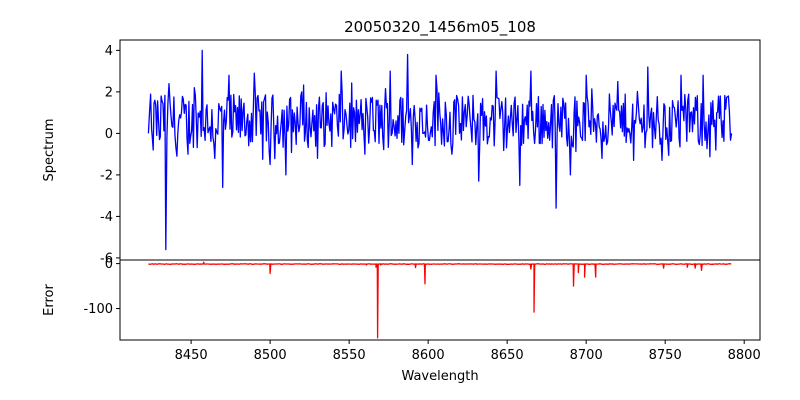 The height and width of the screenshot is (400, 800). I want to click on error-line, so click(440, 300).